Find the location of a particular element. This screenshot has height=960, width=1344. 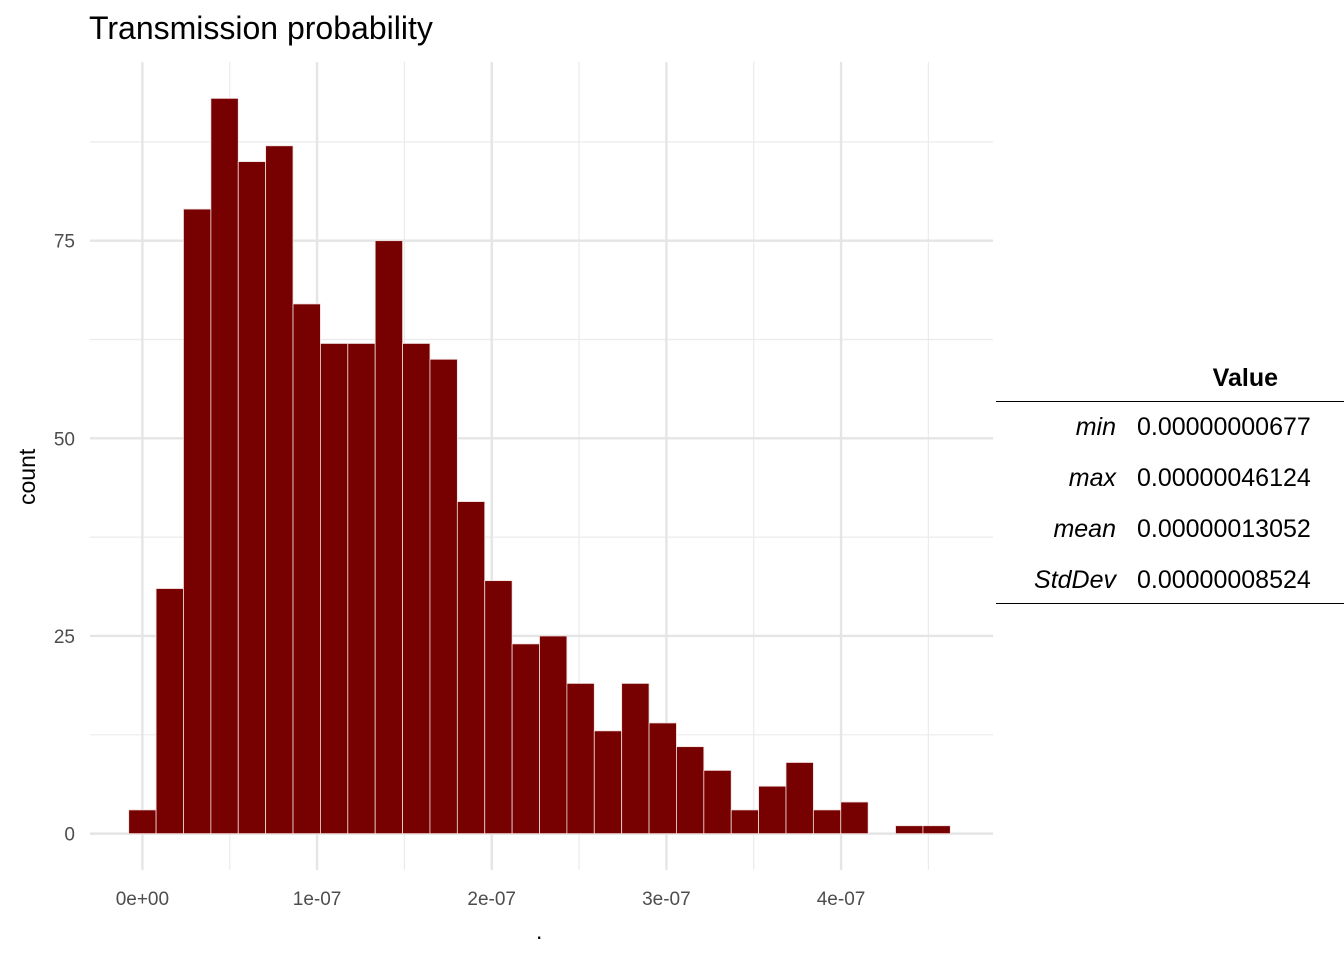

x-tick-label: 2e-07 is located at coordinates (491, 899).